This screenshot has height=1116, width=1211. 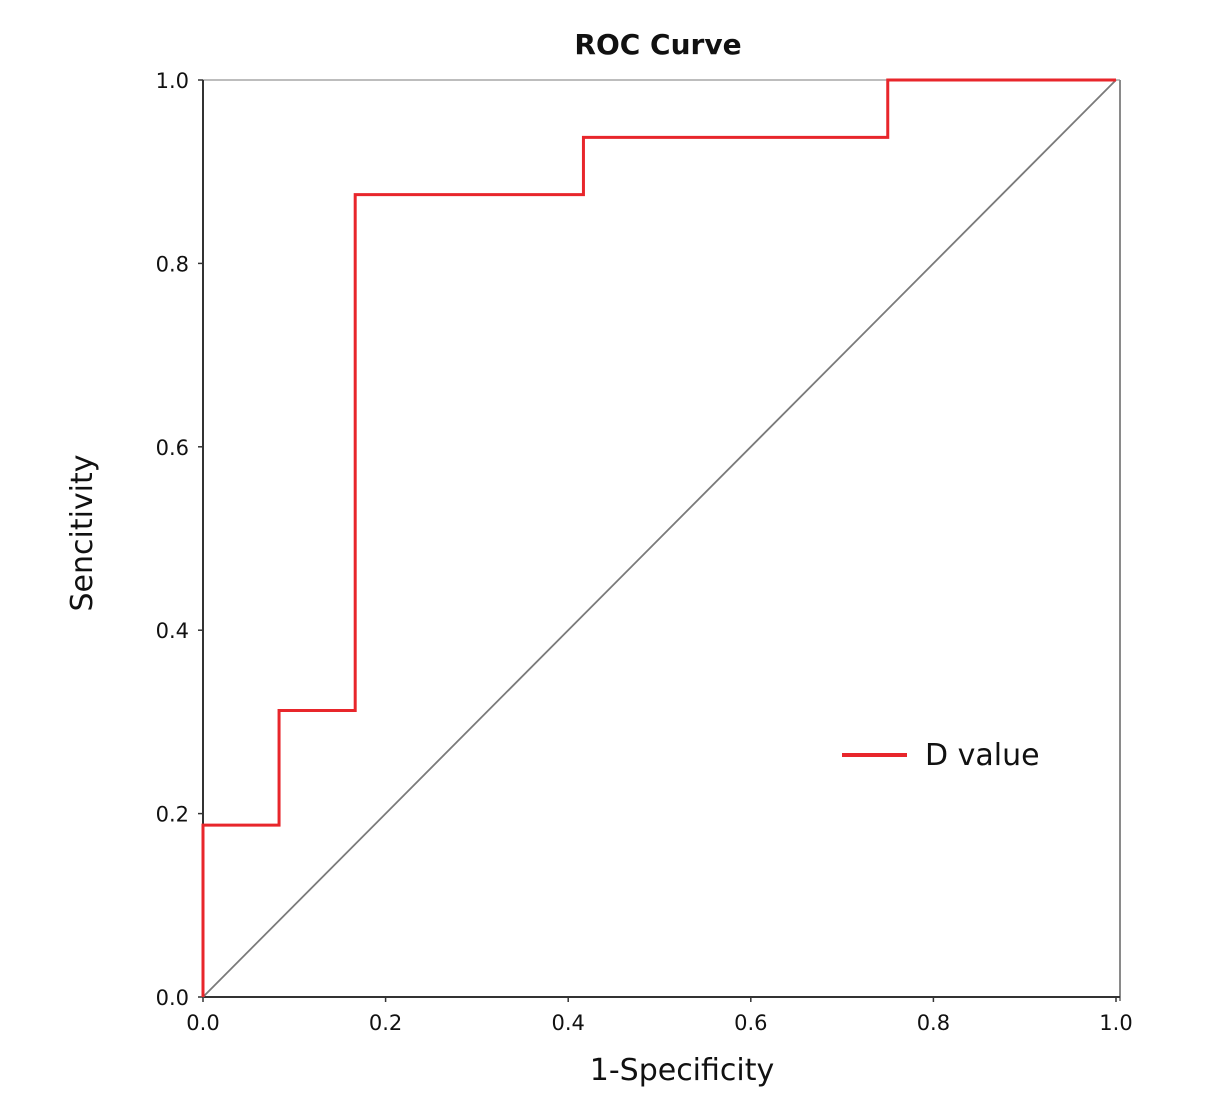 What do you see at coordinates (385, 1023) in the screenshot?
I see `x-tick-label: 0.2` at bounding box center [385, 1023].